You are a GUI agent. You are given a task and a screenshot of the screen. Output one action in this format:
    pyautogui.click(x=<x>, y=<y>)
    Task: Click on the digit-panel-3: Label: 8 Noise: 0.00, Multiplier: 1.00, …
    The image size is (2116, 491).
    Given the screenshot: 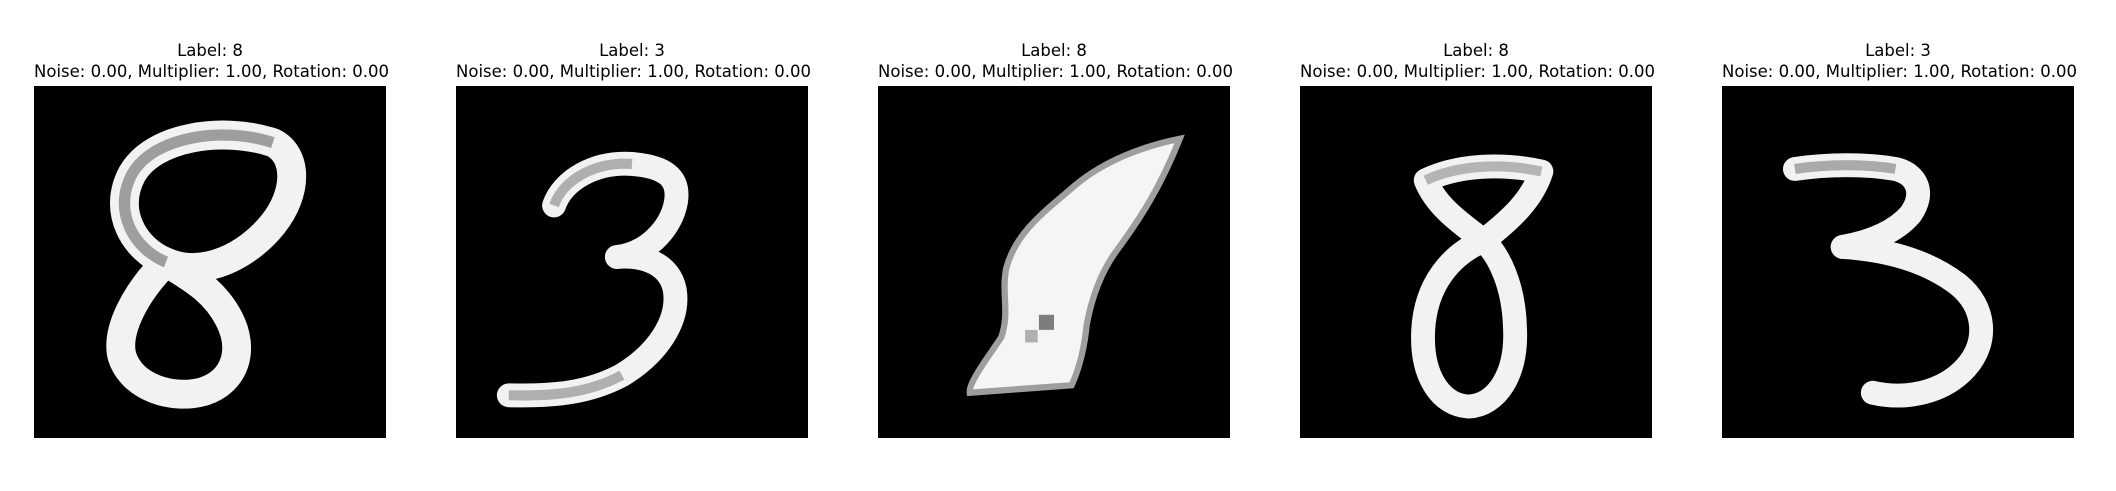 What is the action you would take?
    pyautogui.click(x=1055, y=239)
    